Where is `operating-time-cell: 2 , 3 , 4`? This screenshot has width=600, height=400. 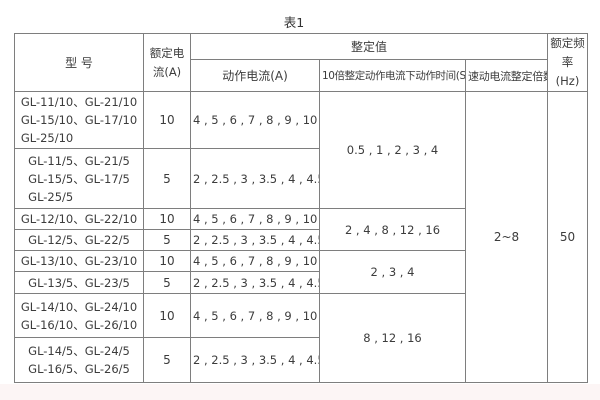 operating-time-cell: 2 , 3 , 4 is located at coordinates (392, 272).